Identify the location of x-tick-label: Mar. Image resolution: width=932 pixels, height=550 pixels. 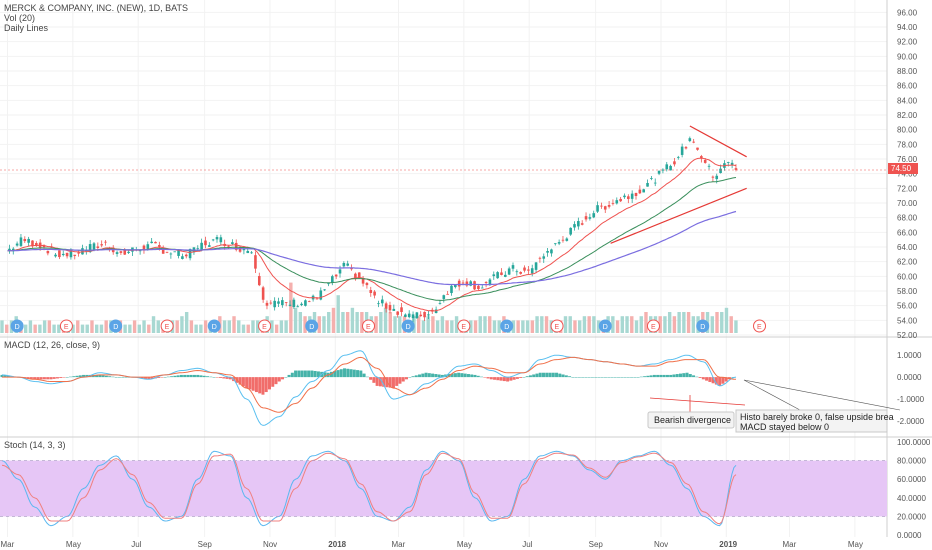
(790, 544).